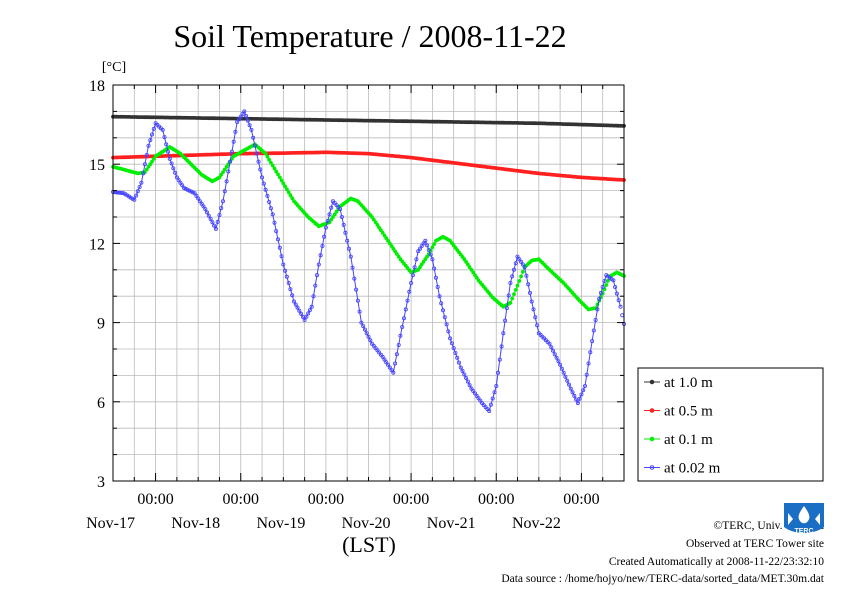 The height and width of the screenshot is (595, 842). Describe the element at coordinates (97, 165) in the screenshot. I see `y-tick-label: 15` at that location.